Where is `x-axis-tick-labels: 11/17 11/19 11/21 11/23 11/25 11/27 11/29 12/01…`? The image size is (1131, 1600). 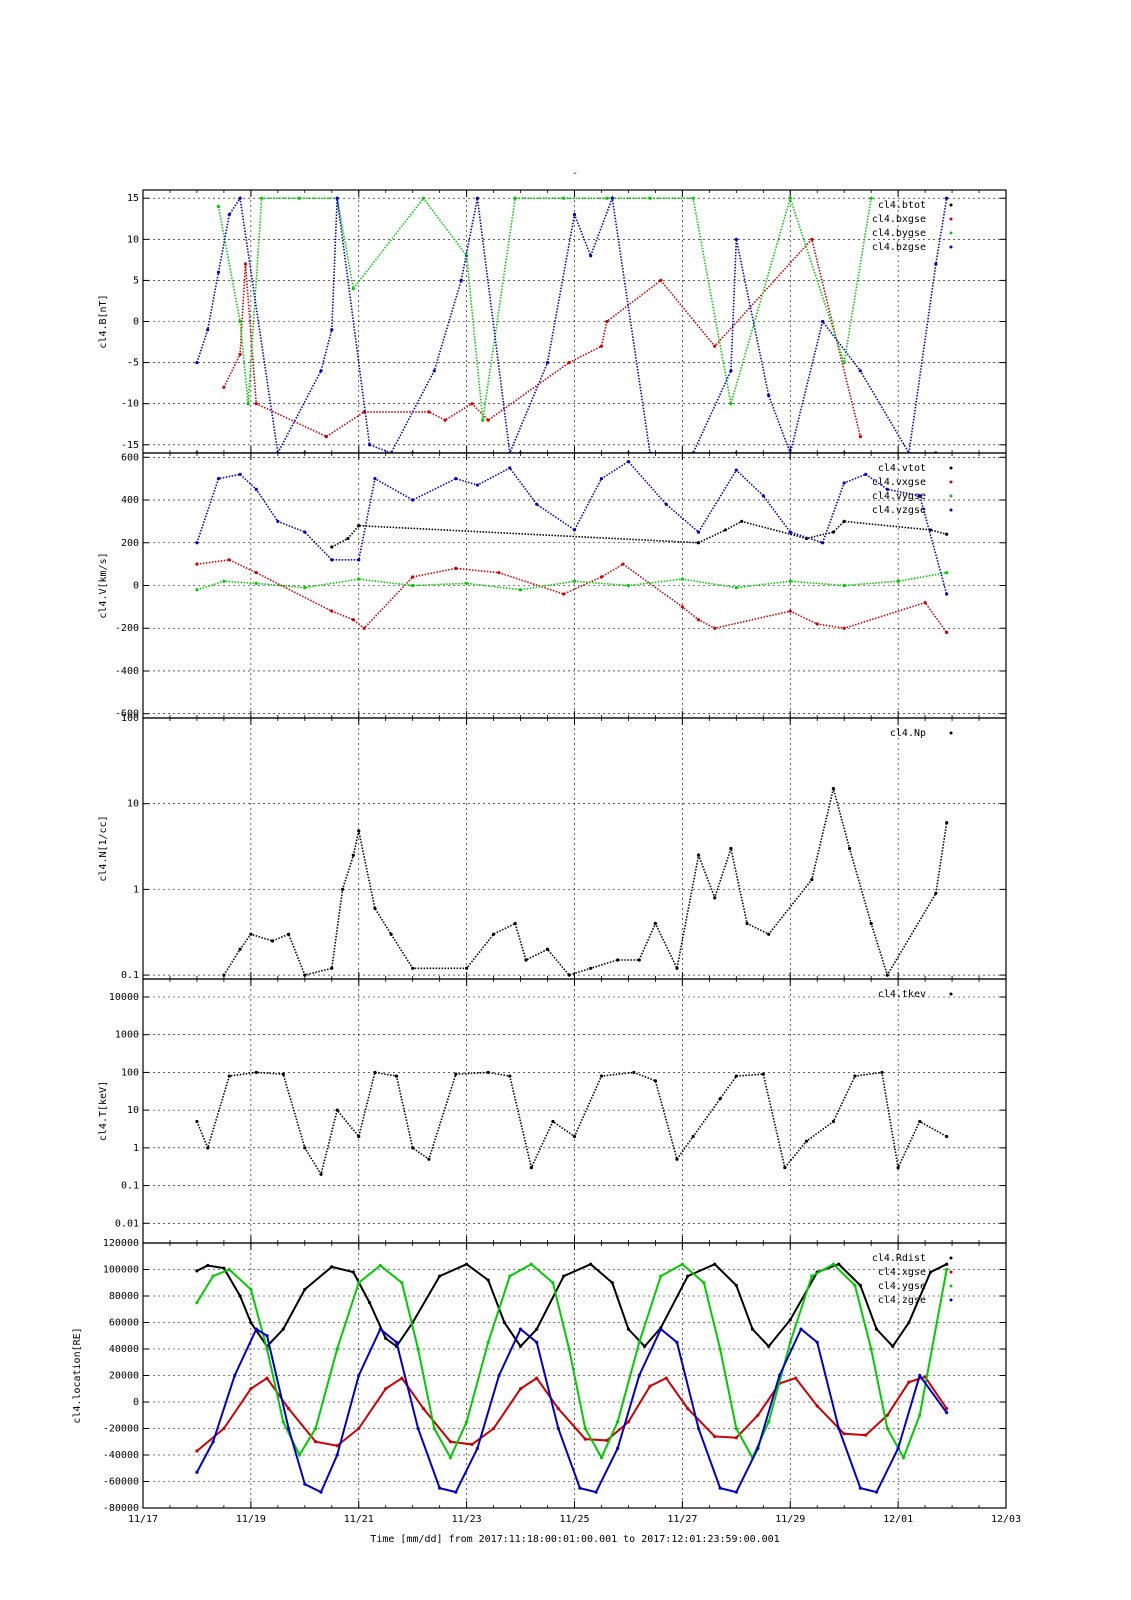
x-axis-tick-labels: 11/17 11/19 11/21 11/23 11/25 11/27 11/29 12/01… is located at coordinates (574, 1519).